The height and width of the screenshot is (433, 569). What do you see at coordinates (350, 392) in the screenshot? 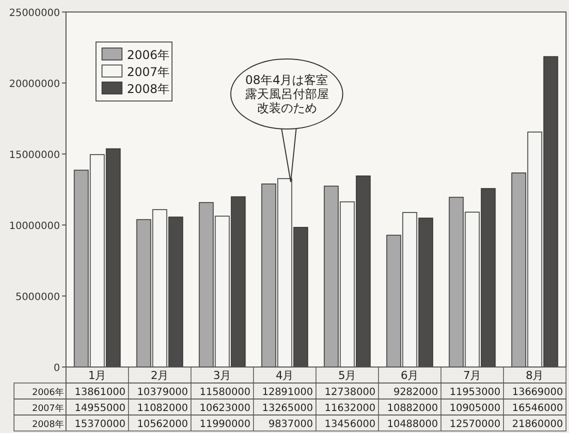
I see `data-label: 12738000` at bounding box center [350, 392].